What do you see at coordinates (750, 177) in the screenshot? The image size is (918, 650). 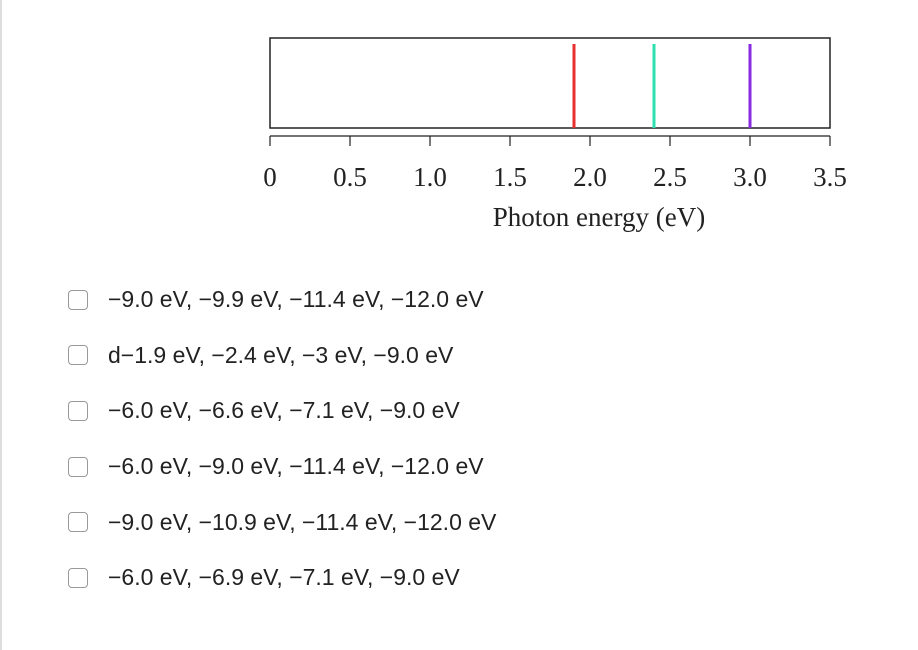 I see `x-tick-label: 3.0` at bounding box center [750, 177].